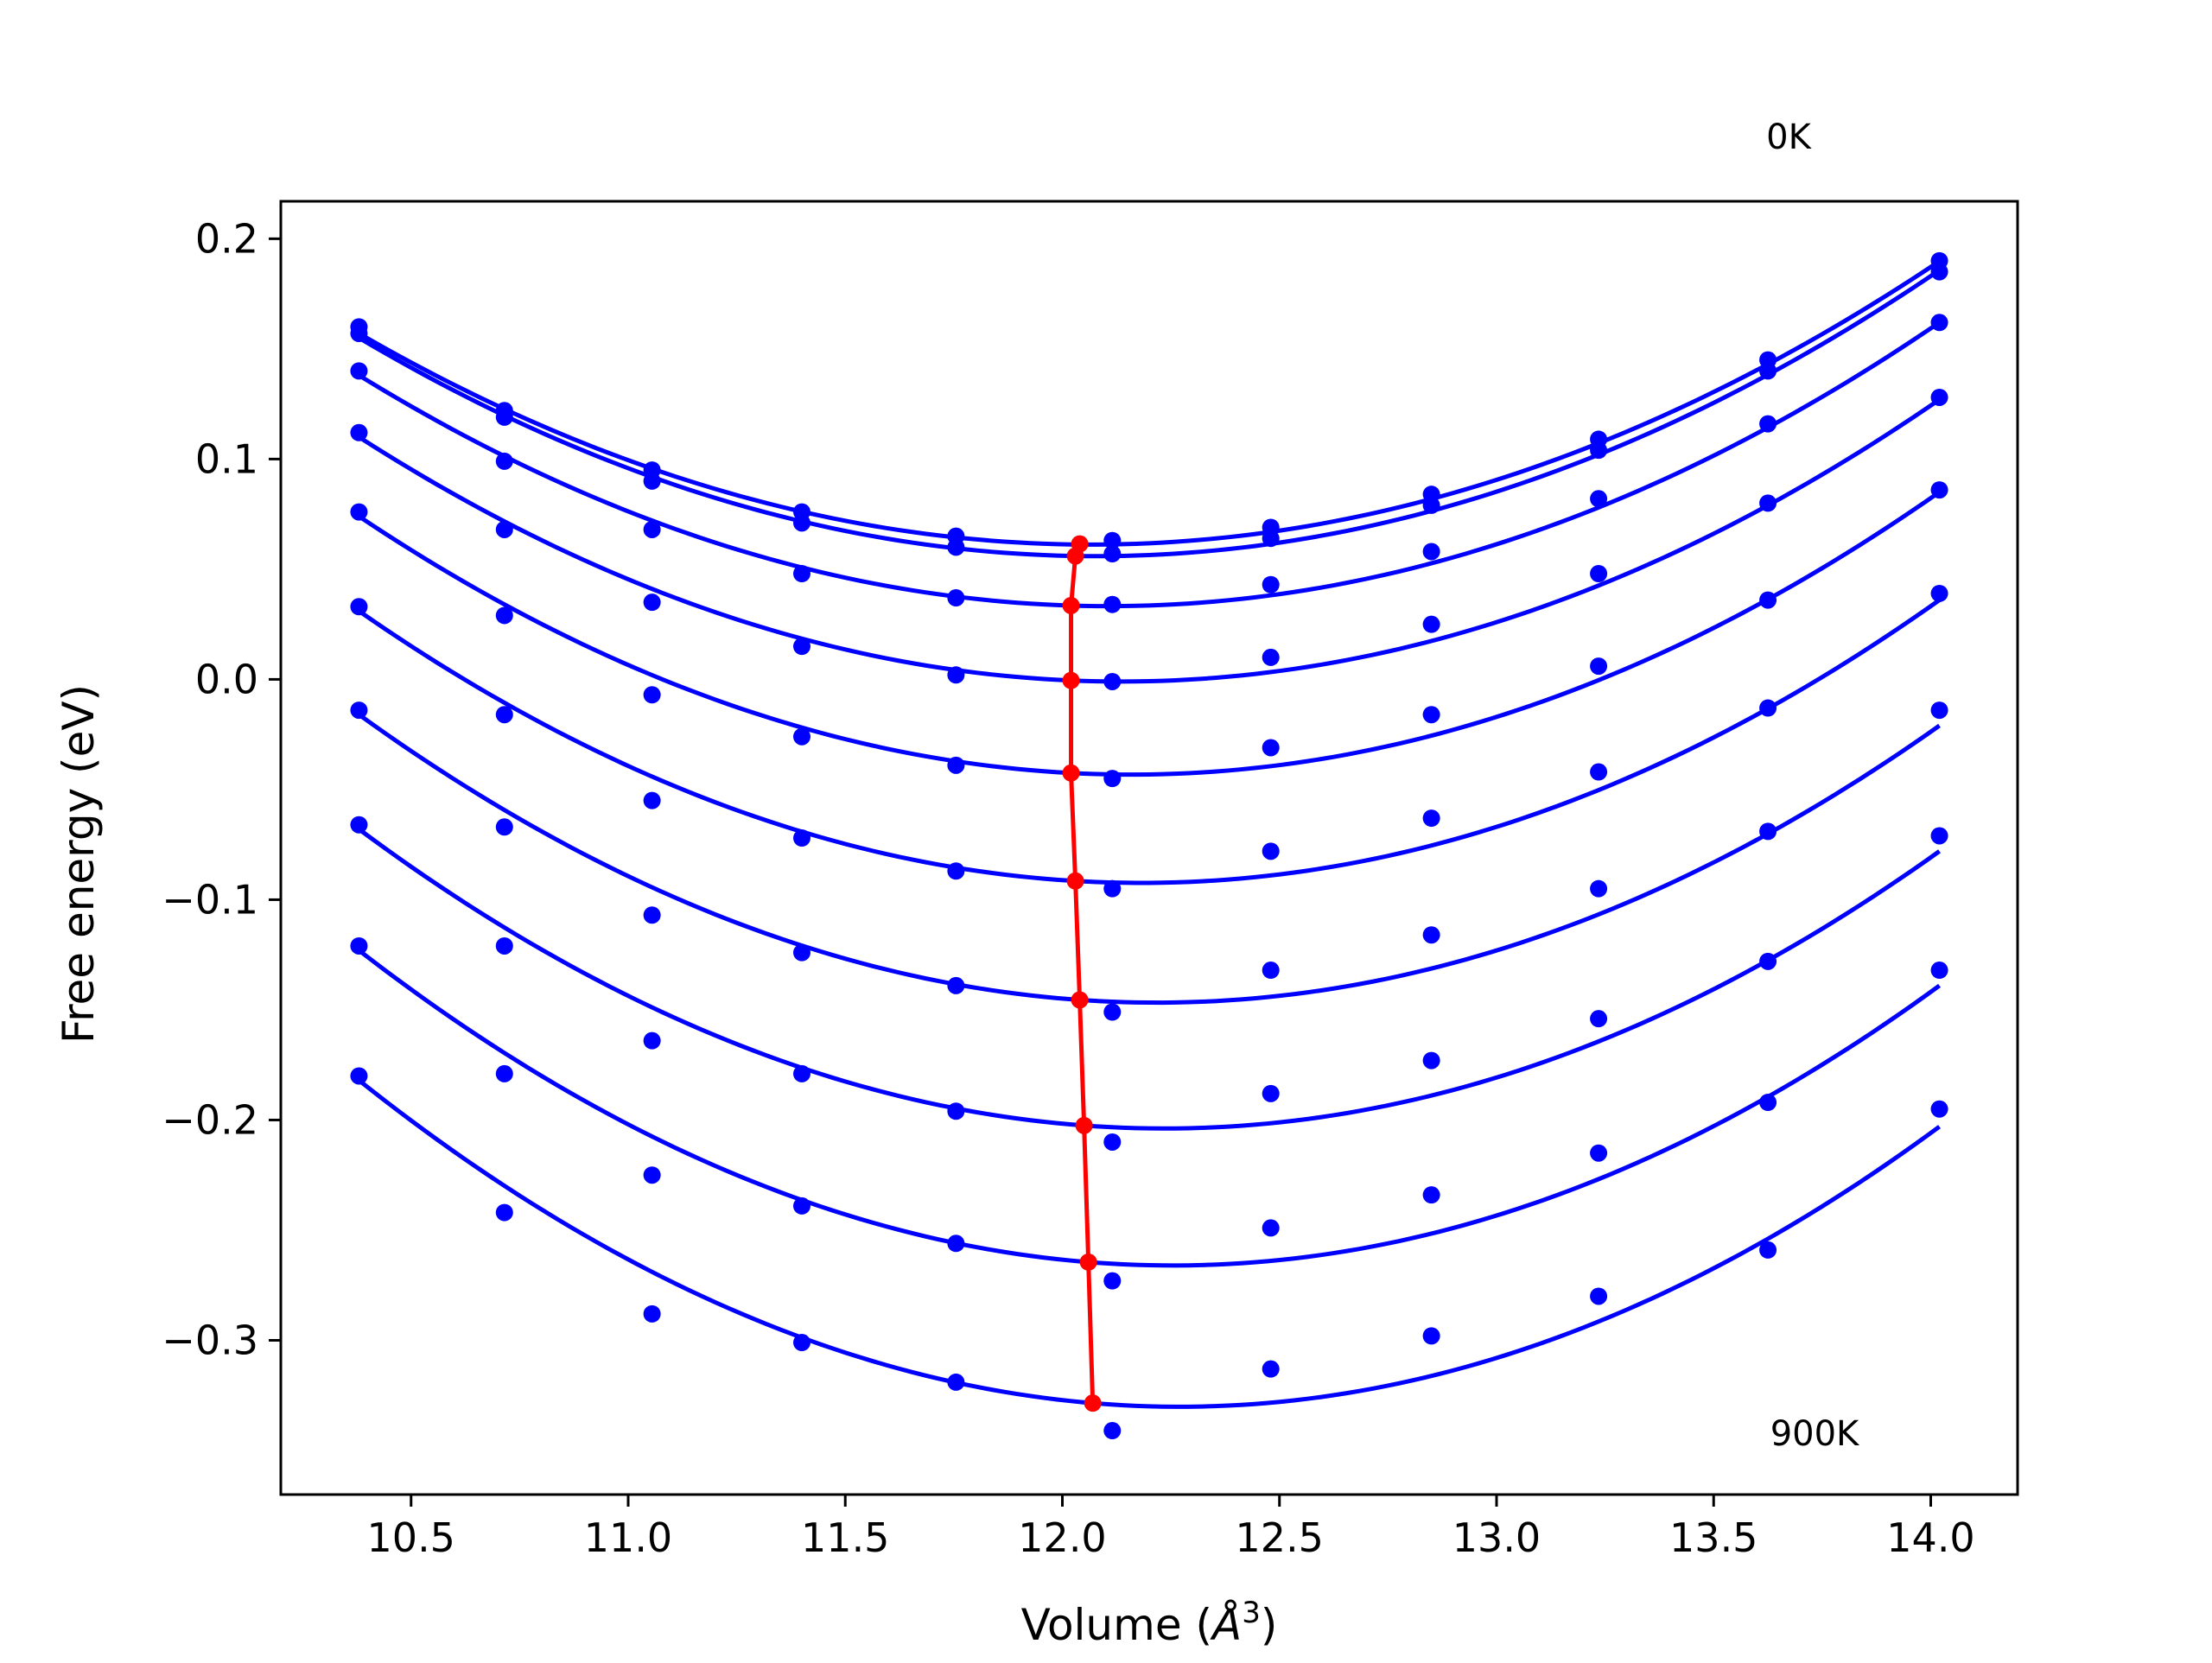  What do you see at coordinates (1269, 1625) in the screenshot?
I see `x-axis-label-close: )` at bounding box center [1269, 1625].